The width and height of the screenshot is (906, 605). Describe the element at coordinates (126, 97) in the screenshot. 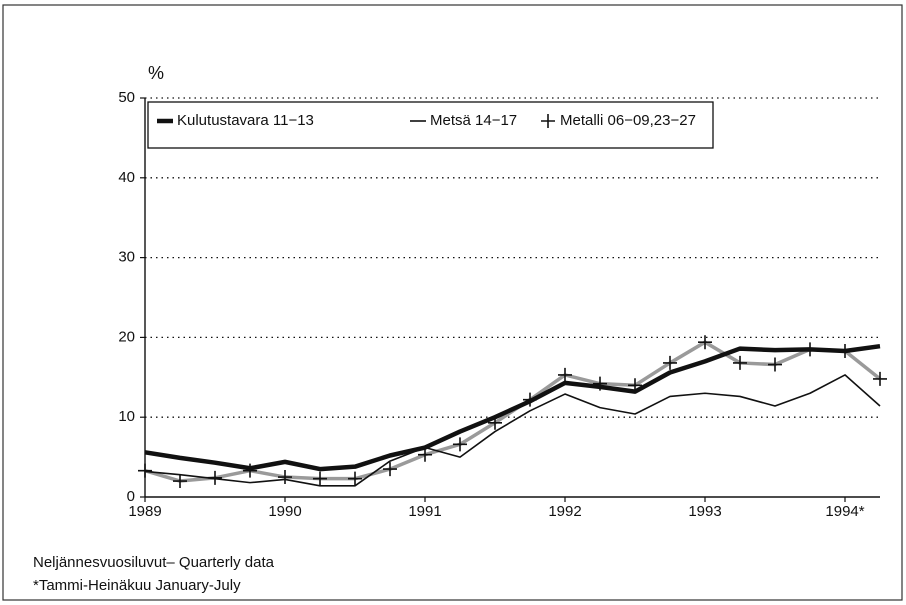

I see `y-tick-label: 50` at that location.